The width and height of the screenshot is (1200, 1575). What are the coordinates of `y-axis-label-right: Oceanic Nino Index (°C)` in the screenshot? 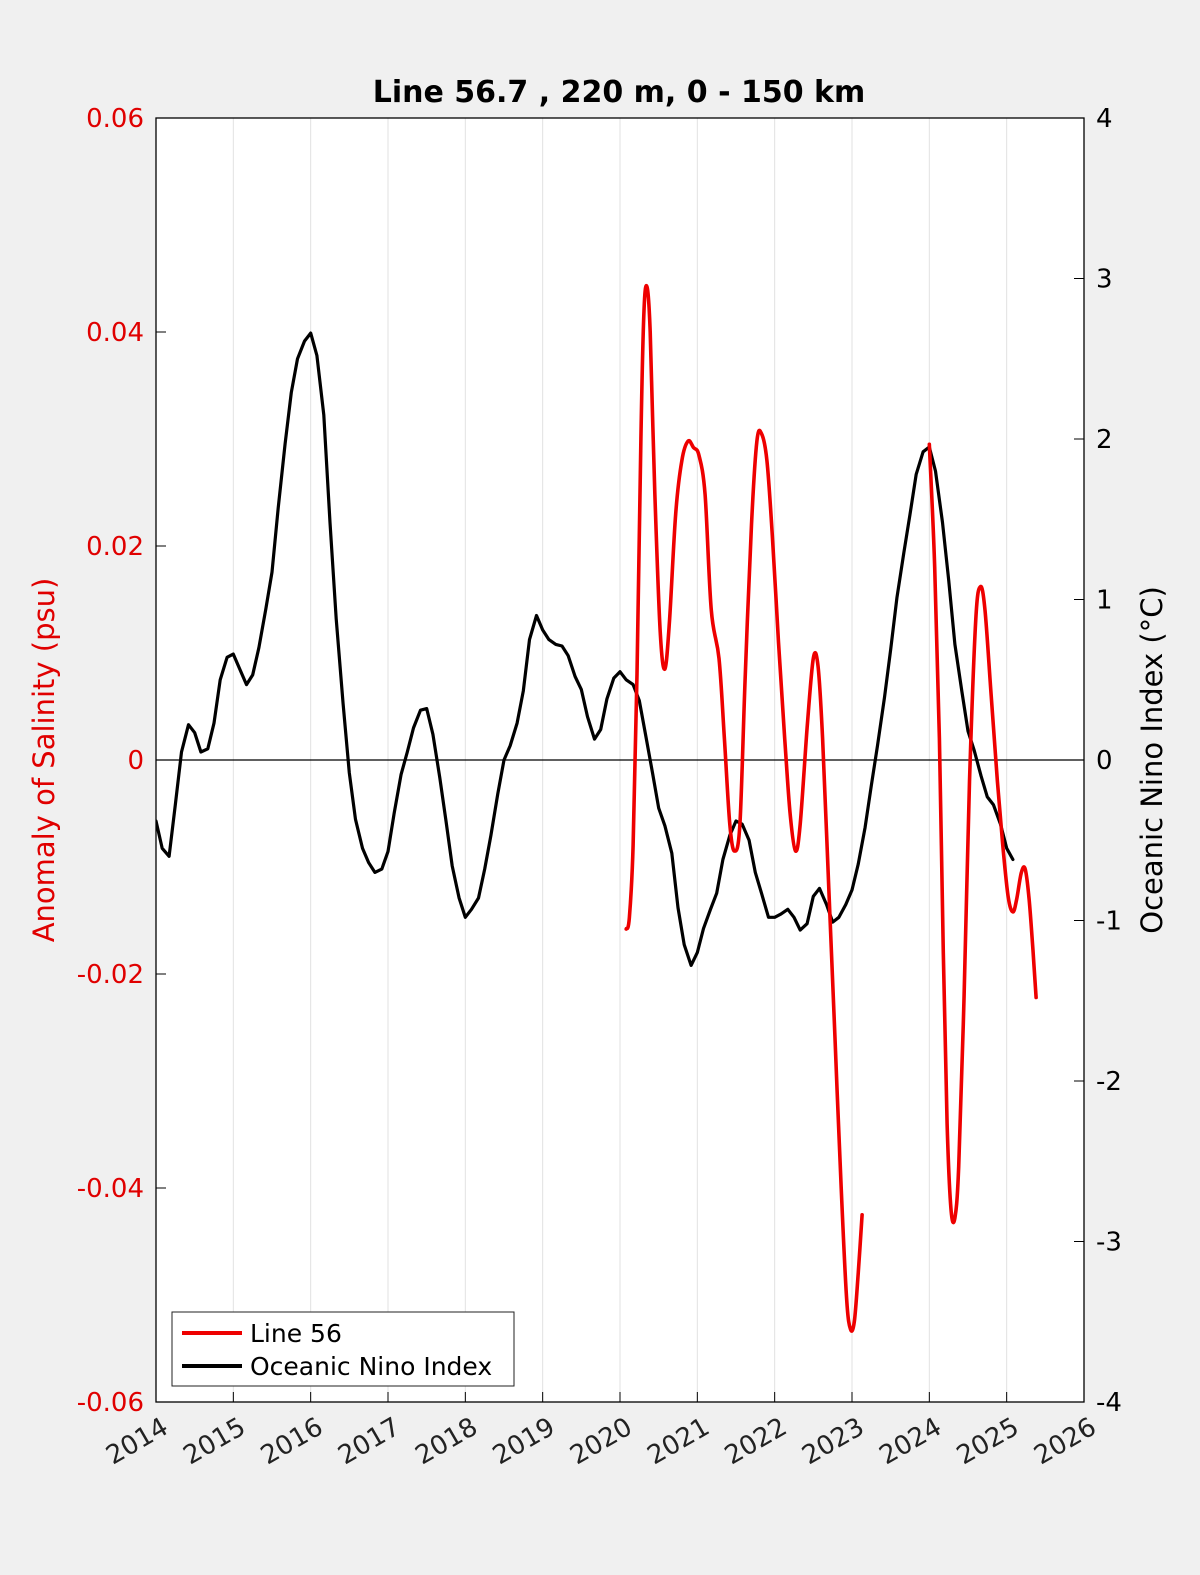 It's located at (1152, 760).